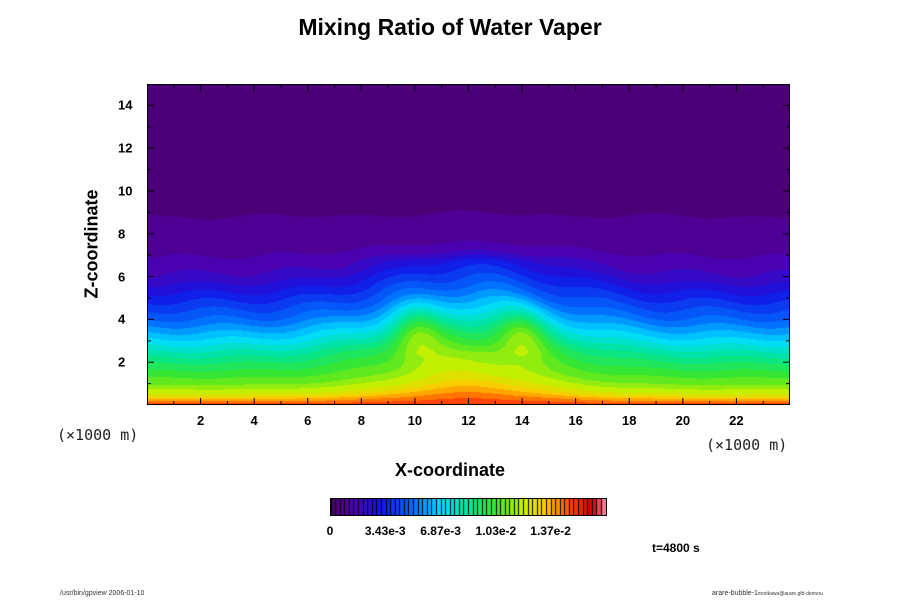  What do you see at coordinates (102, 593) in the screenshot?
I see `footer-command: /usr/bin/gpview 2006-01-10` at bounding box center [102, 593].